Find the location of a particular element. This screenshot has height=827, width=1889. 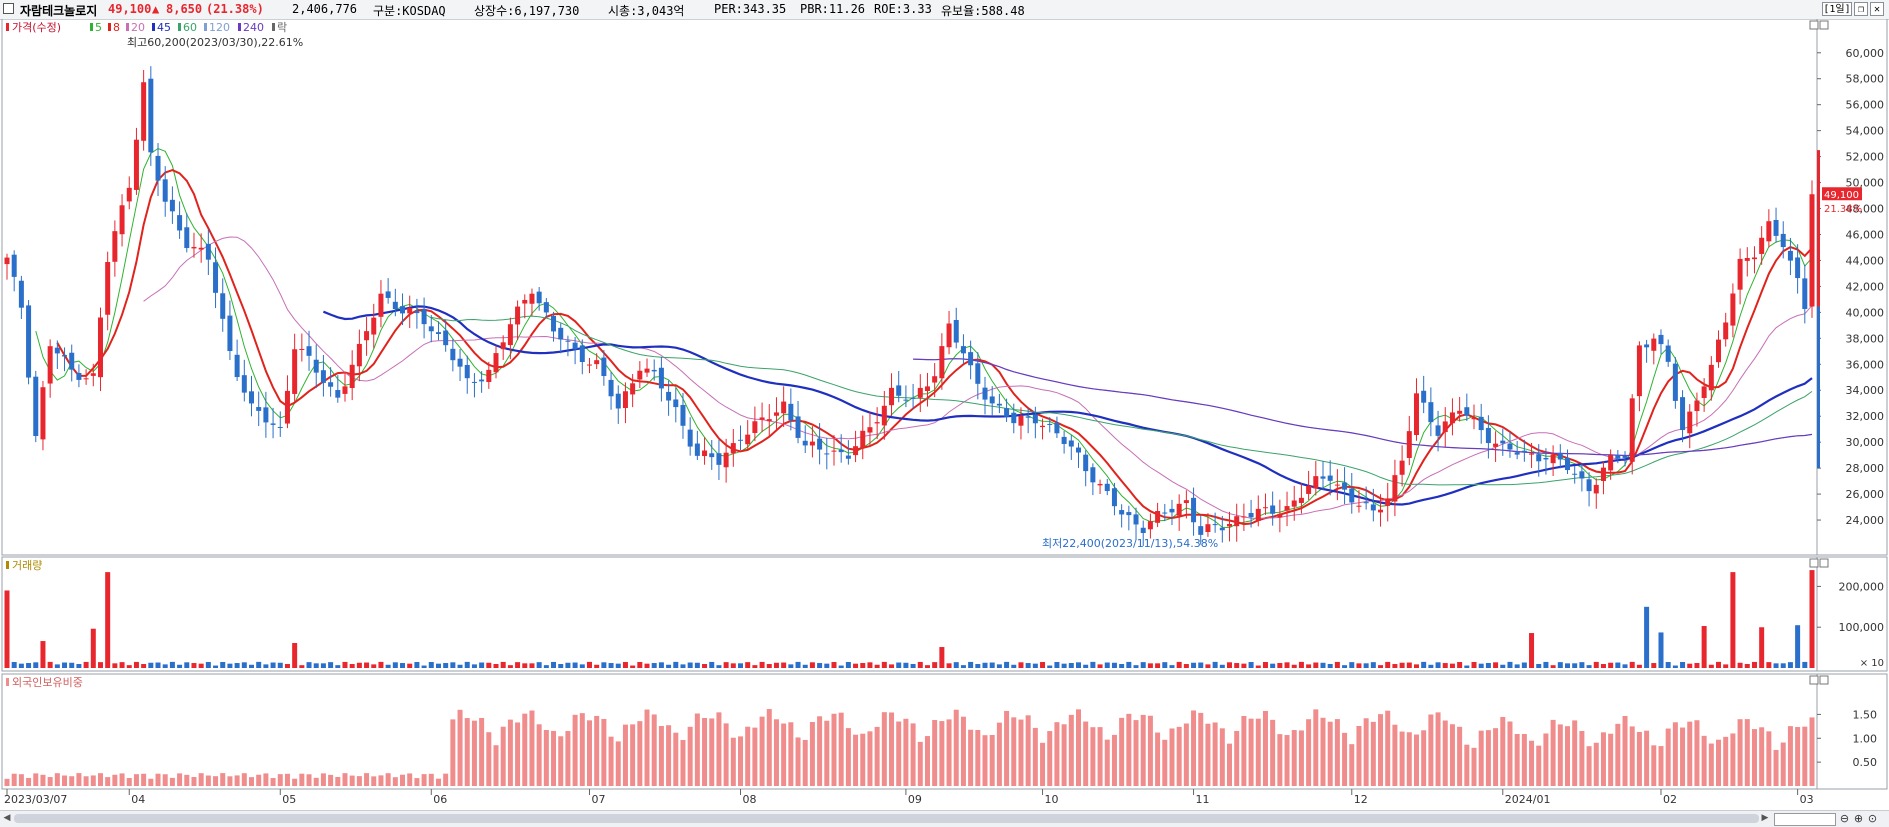

price-tick-label: 56,000 is located at coordinates (1865, 105).